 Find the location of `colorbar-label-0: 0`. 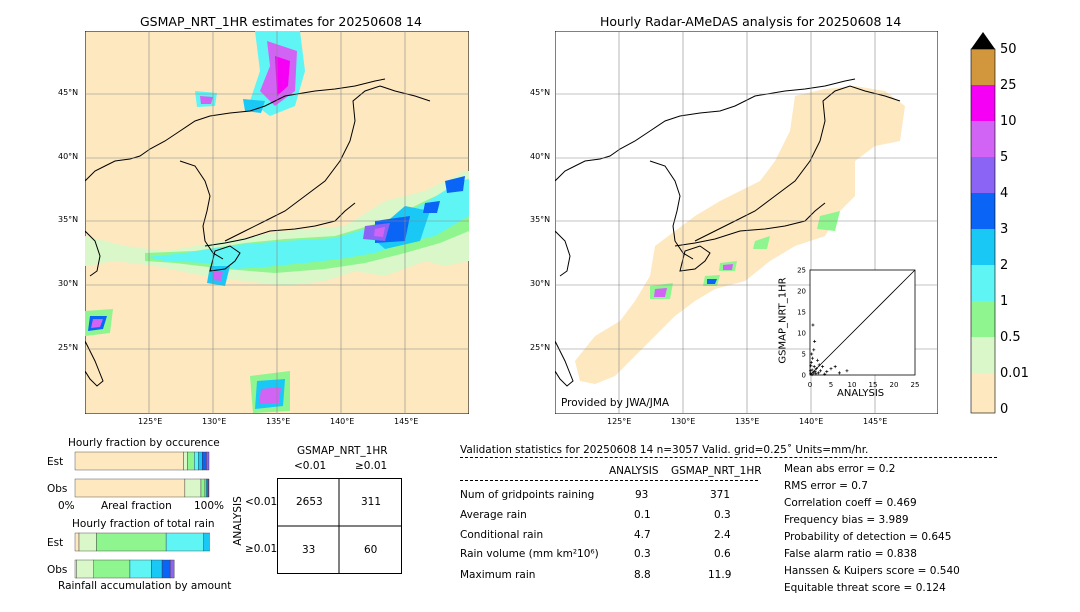

colorbar-label-0: 0 is located at coordinates (1004, 409).